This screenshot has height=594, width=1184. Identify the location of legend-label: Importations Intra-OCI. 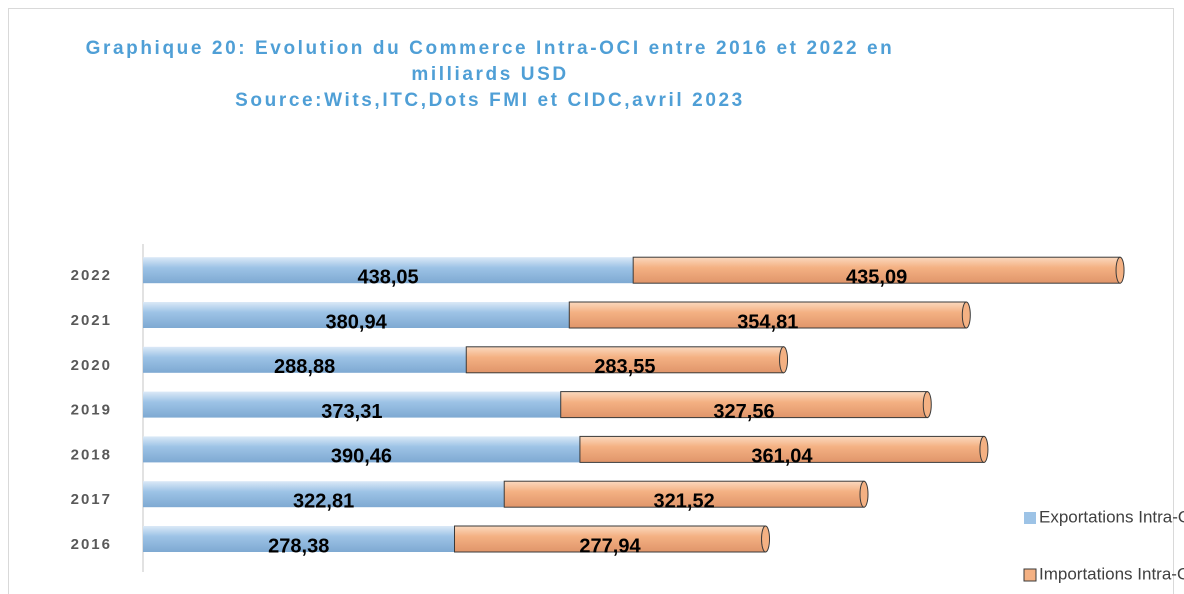
(1111, 573).